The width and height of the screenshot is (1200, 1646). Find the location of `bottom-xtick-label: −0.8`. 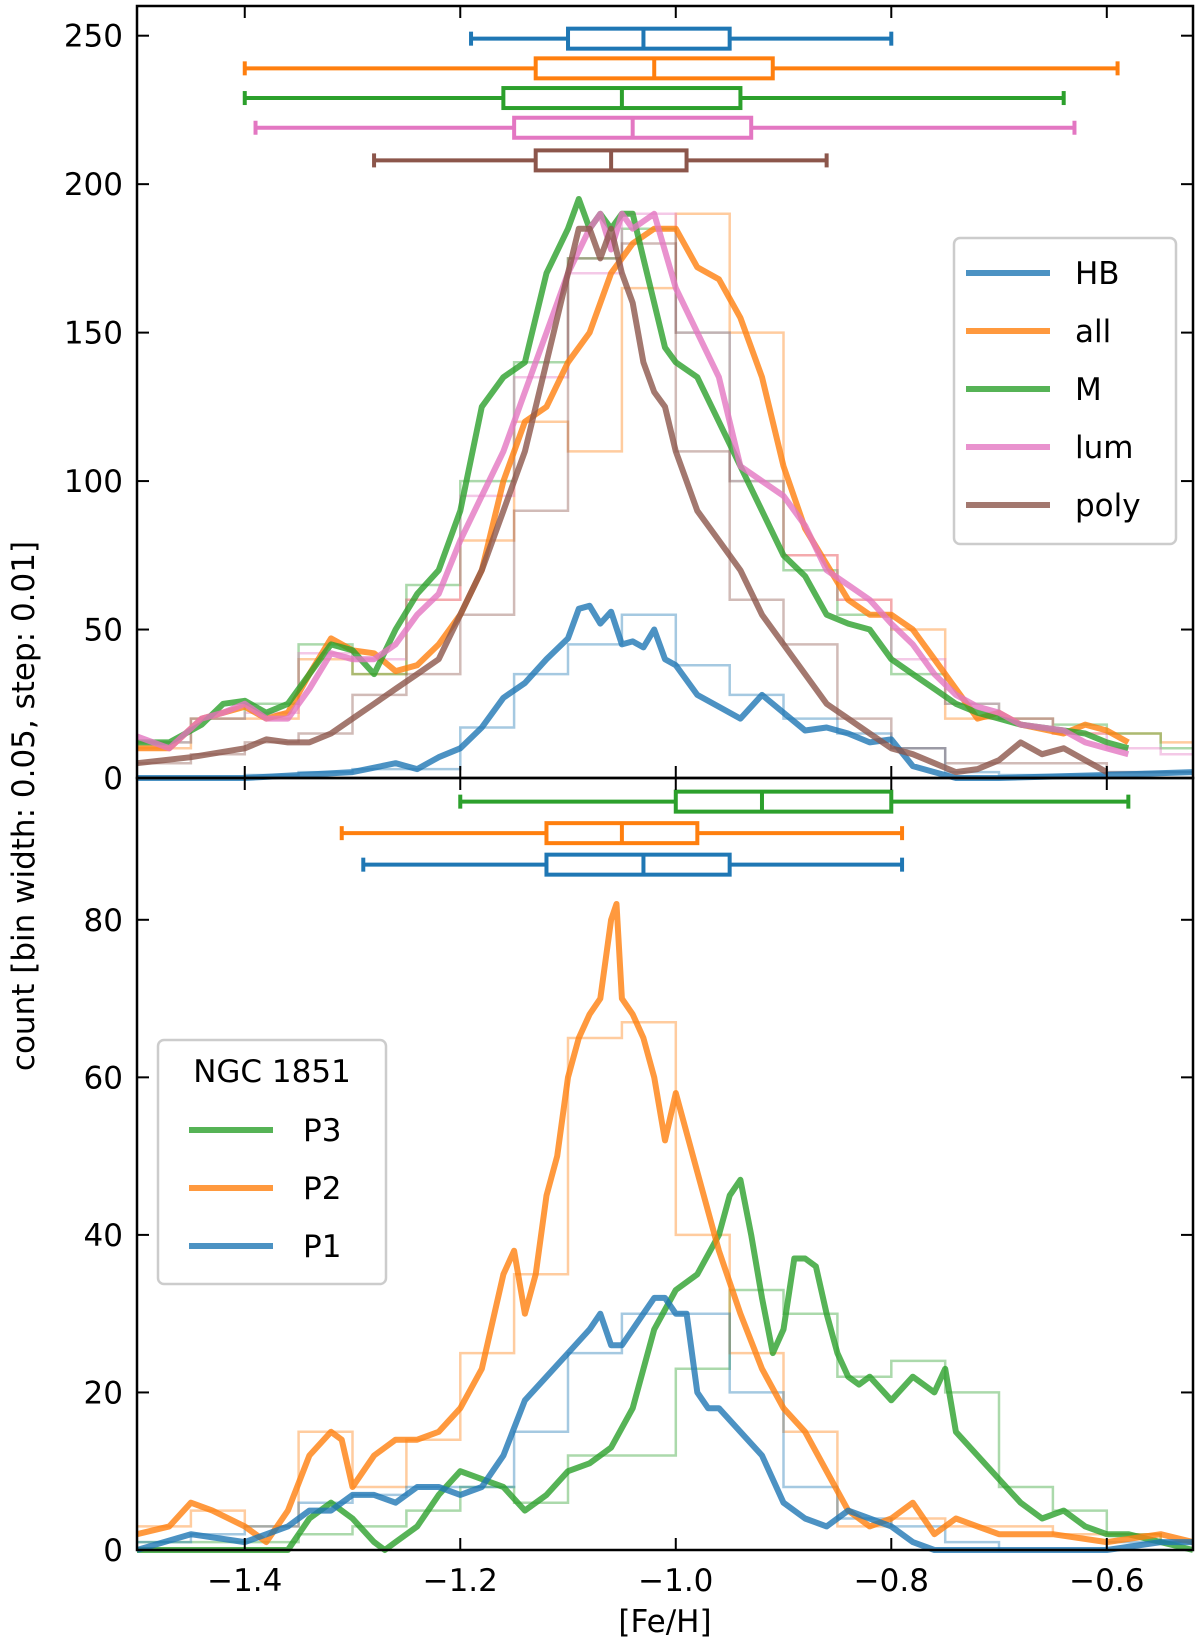

bottom-xtick-label: −0.8 is located at coordinates (891, 1581).